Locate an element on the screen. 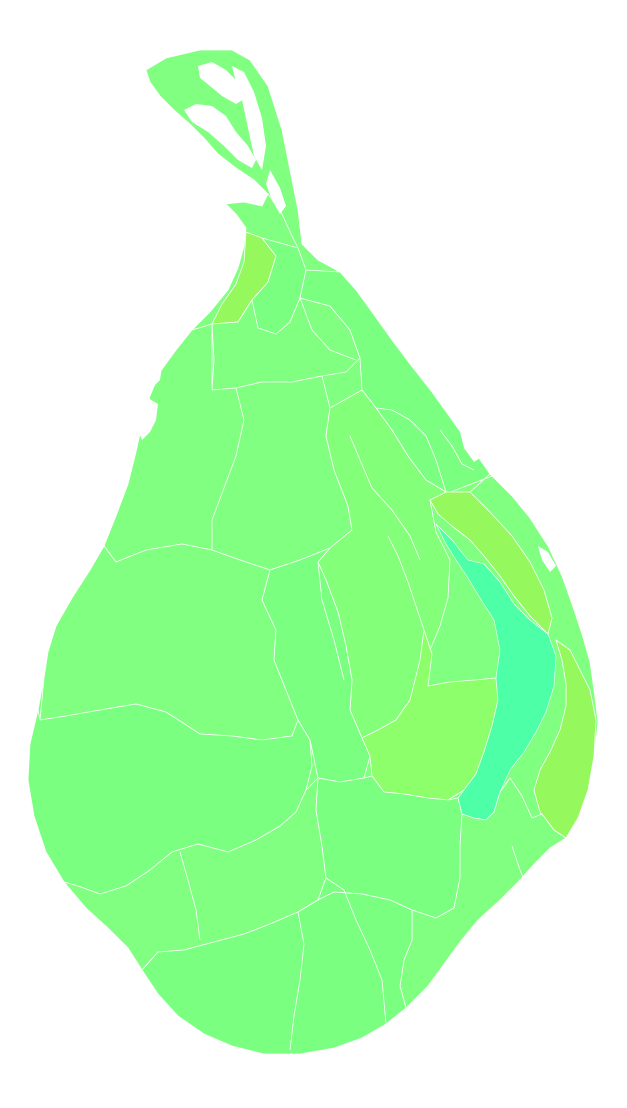 The width and height of the screenshot is (627, 1108). region-west-upper is located at coordinates (169, 642).